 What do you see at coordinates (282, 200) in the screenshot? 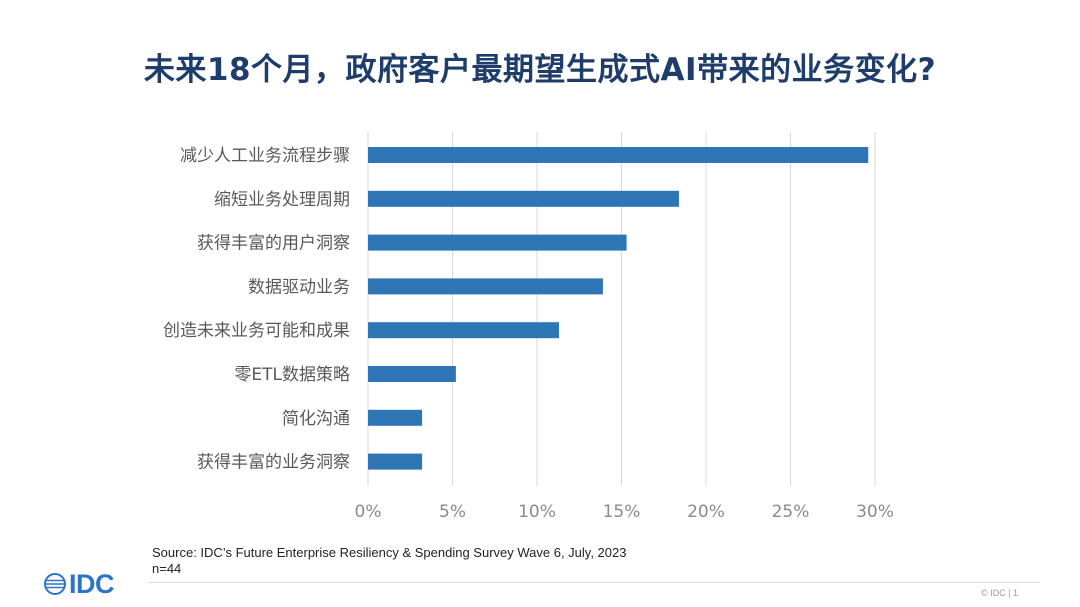
I see `category-label: 缩短业务处理周期` at bounding box center [282, 200].